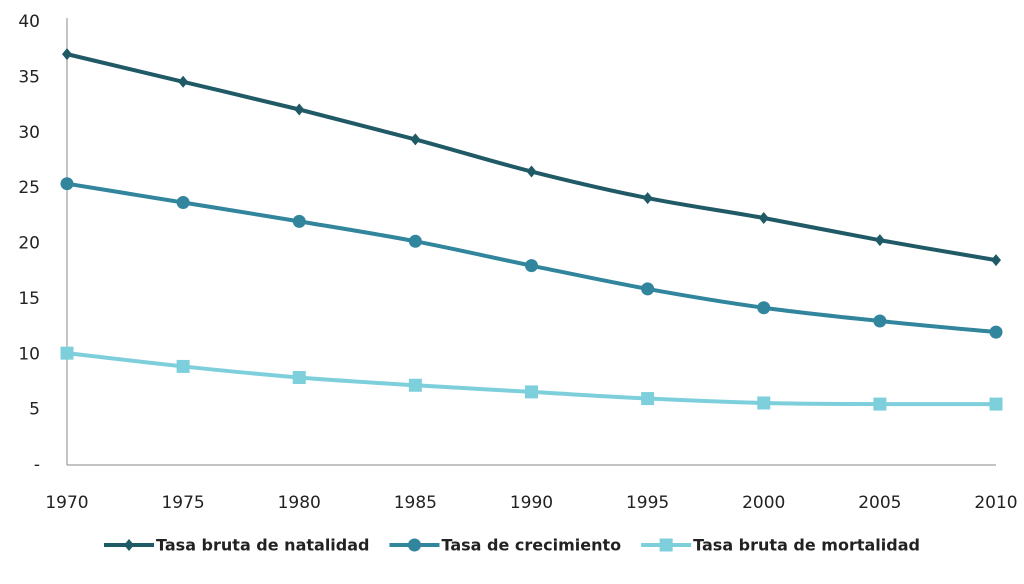 Image resolution: width=1024 pixels, height=584 pixels. What do you see at coordinates (29, 299) in the screenshot?
I see `y-tick-label: 15` at bounding box center [29, 299].